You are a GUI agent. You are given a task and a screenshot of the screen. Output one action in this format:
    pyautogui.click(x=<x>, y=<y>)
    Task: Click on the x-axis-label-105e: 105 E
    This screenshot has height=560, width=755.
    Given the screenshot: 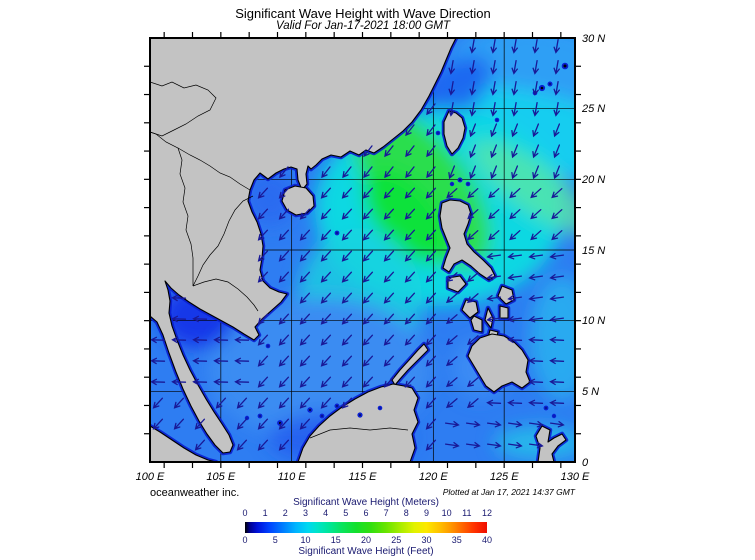 What is the action you would take?
    pyautogui.click(x=221, y=477)
    